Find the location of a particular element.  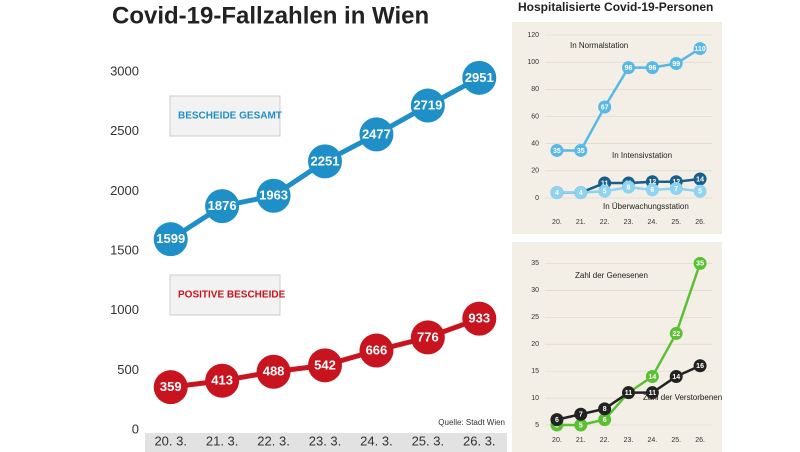

x-axis-band is located at coordinates (326, 442).